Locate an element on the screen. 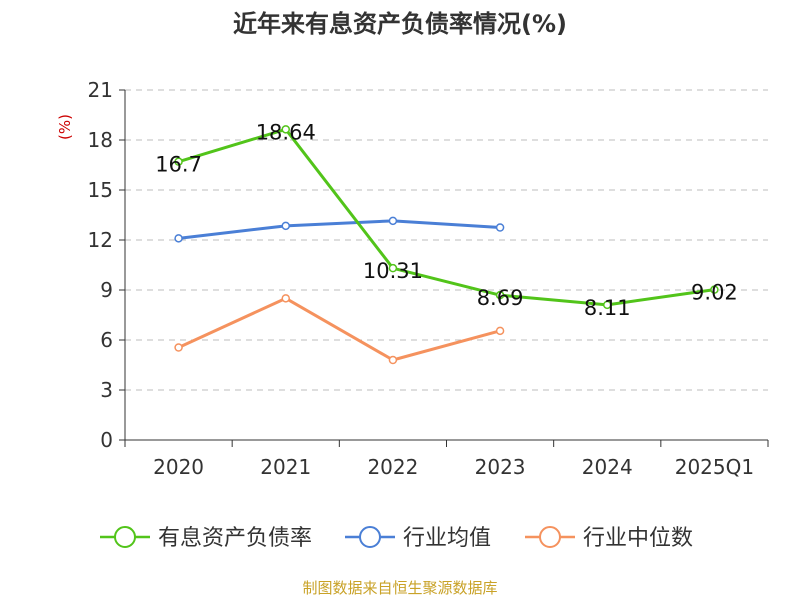  data-label: 10.31 is located at coordinates (393, 271).